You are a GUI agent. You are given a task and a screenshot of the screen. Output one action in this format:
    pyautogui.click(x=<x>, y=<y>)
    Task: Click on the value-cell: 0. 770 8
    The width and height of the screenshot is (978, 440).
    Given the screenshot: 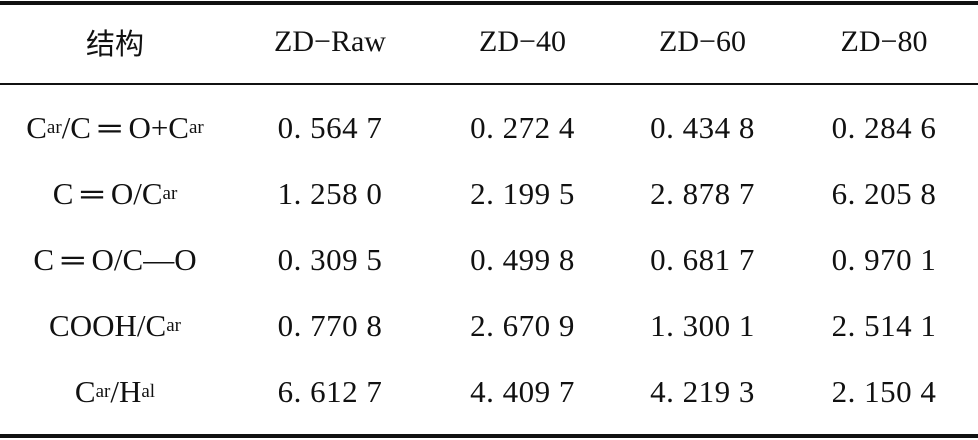 What is the action you would take?
    pyautogui.click(x=330, y=325)
    